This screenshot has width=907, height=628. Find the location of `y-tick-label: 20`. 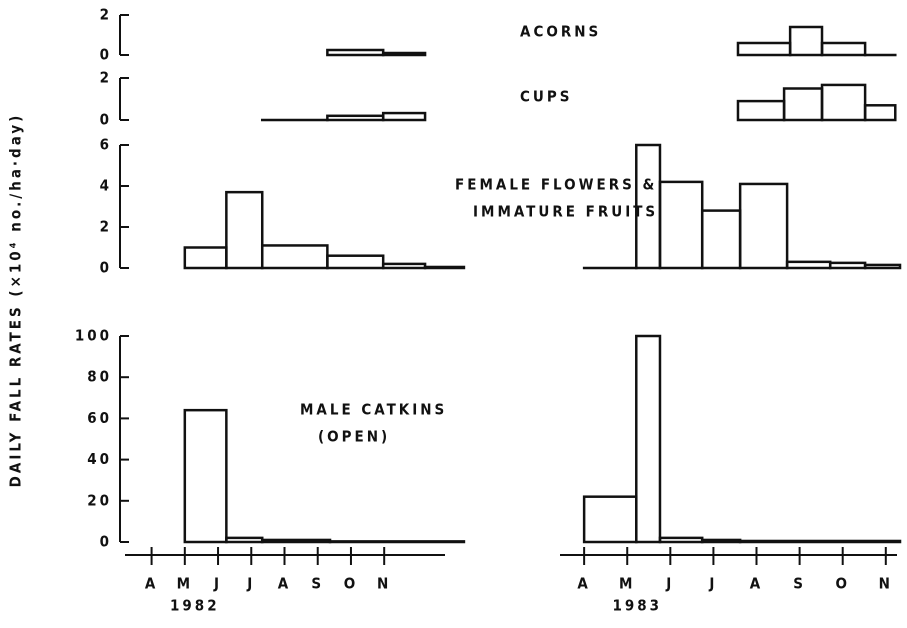

y-tick-label: 20 is located at coordinates (99, 500).